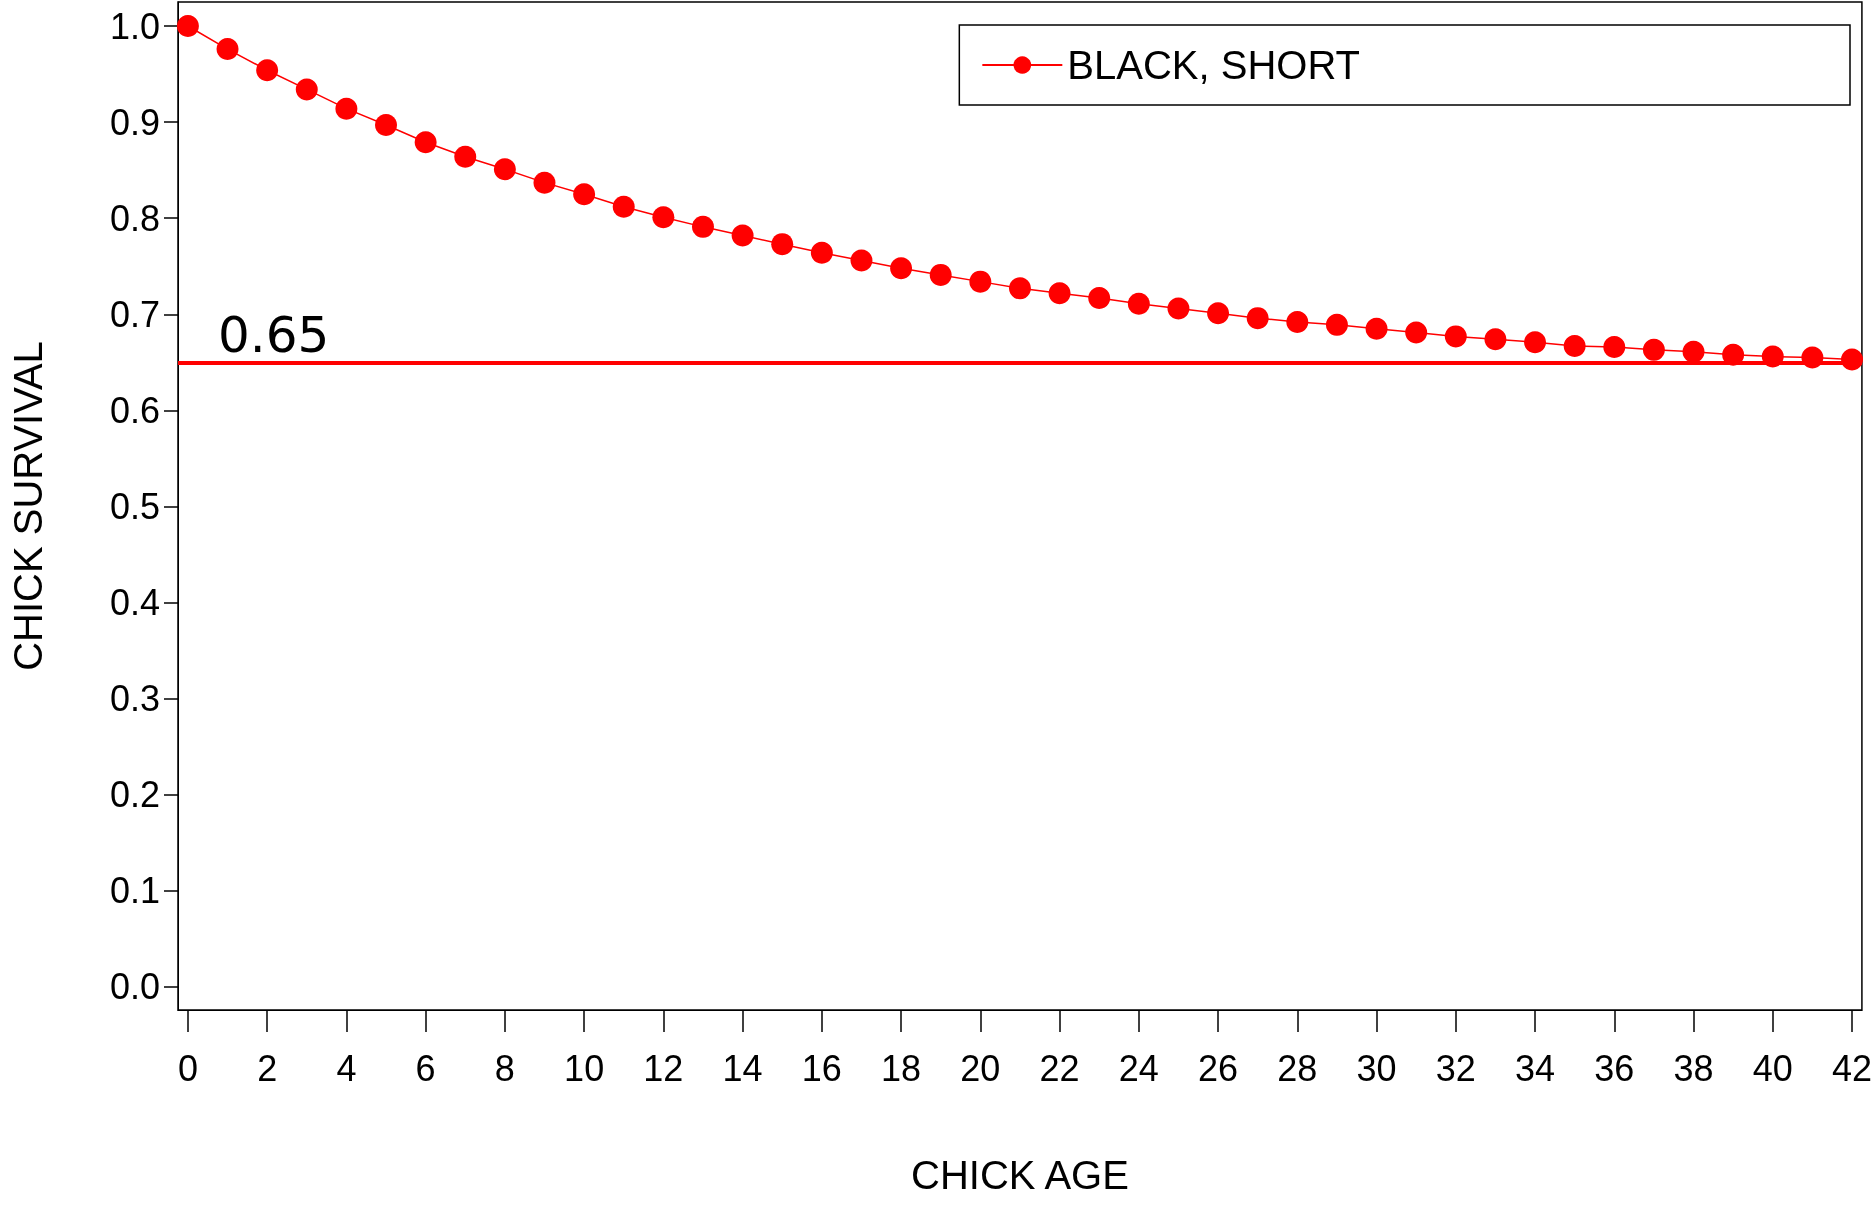  What do you see at coordinates (274, 335) in the screenshot?
I see `ref-line-label: 0.65` at bounding box center [274, 335].